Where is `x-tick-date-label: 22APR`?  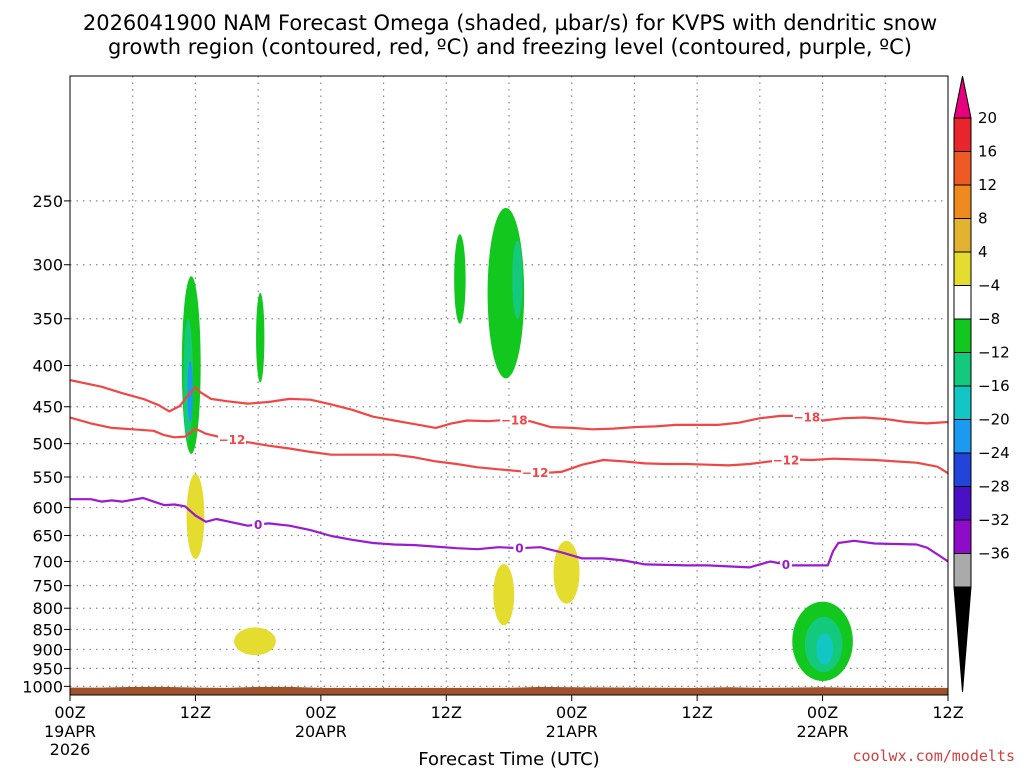
x-tick-date-label: 22APR is located at coordinates (823, 731).